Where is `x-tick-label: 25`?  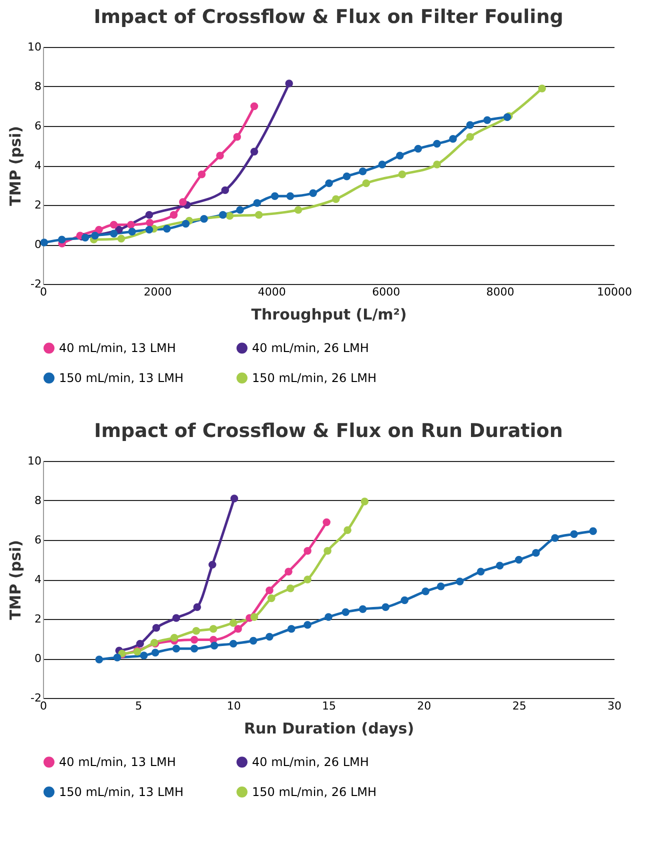 x-tick-label: 25 is located at coordinates (519, 706).